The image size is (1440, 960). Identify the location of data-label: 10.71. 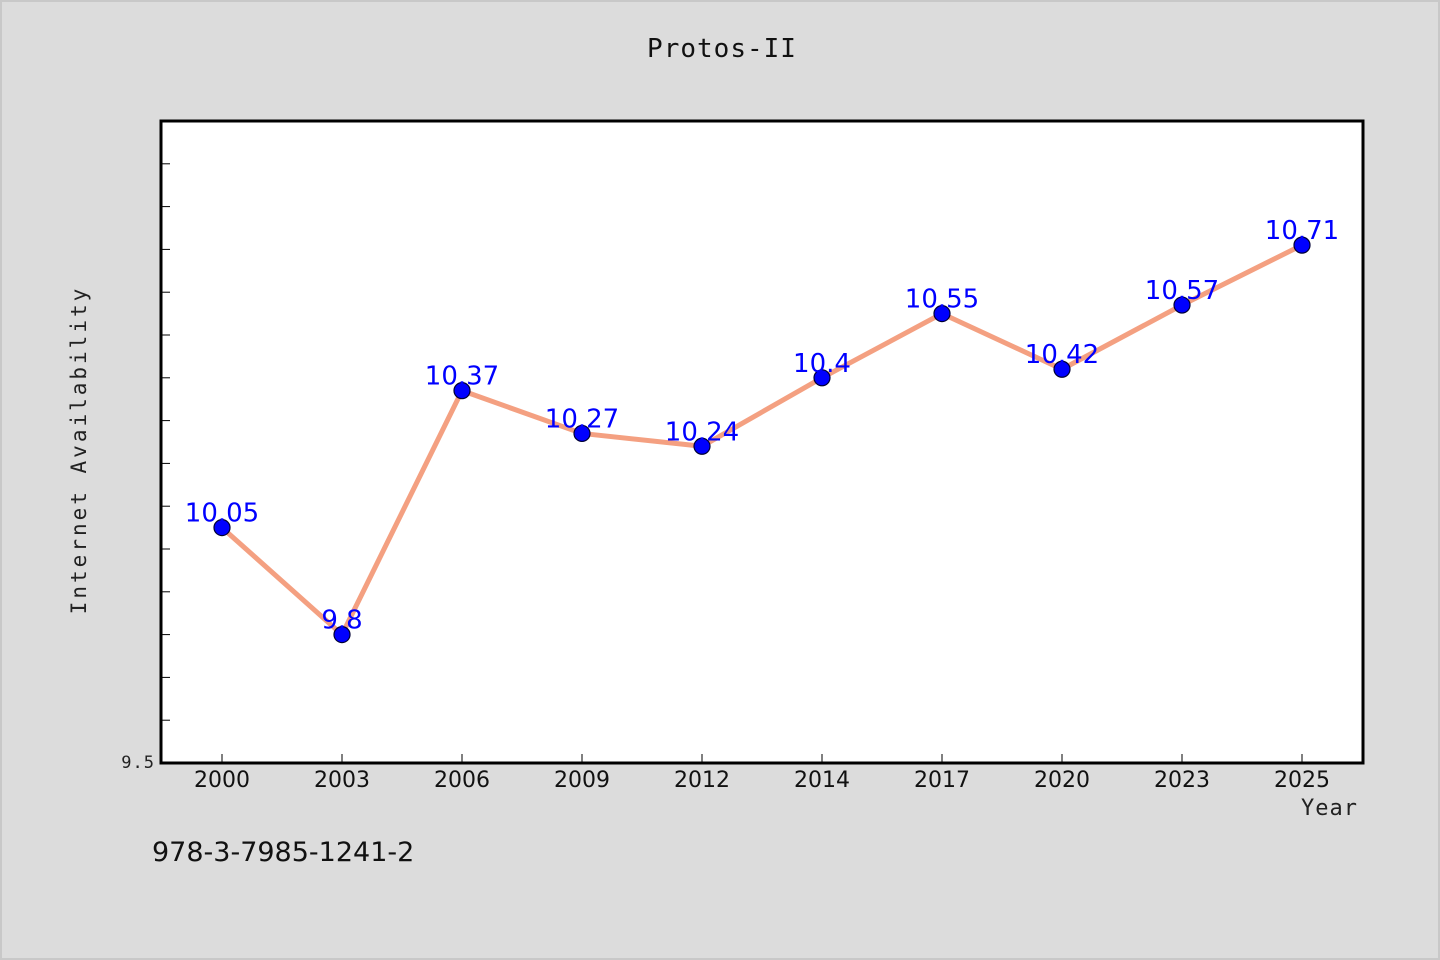
(1302, 231).